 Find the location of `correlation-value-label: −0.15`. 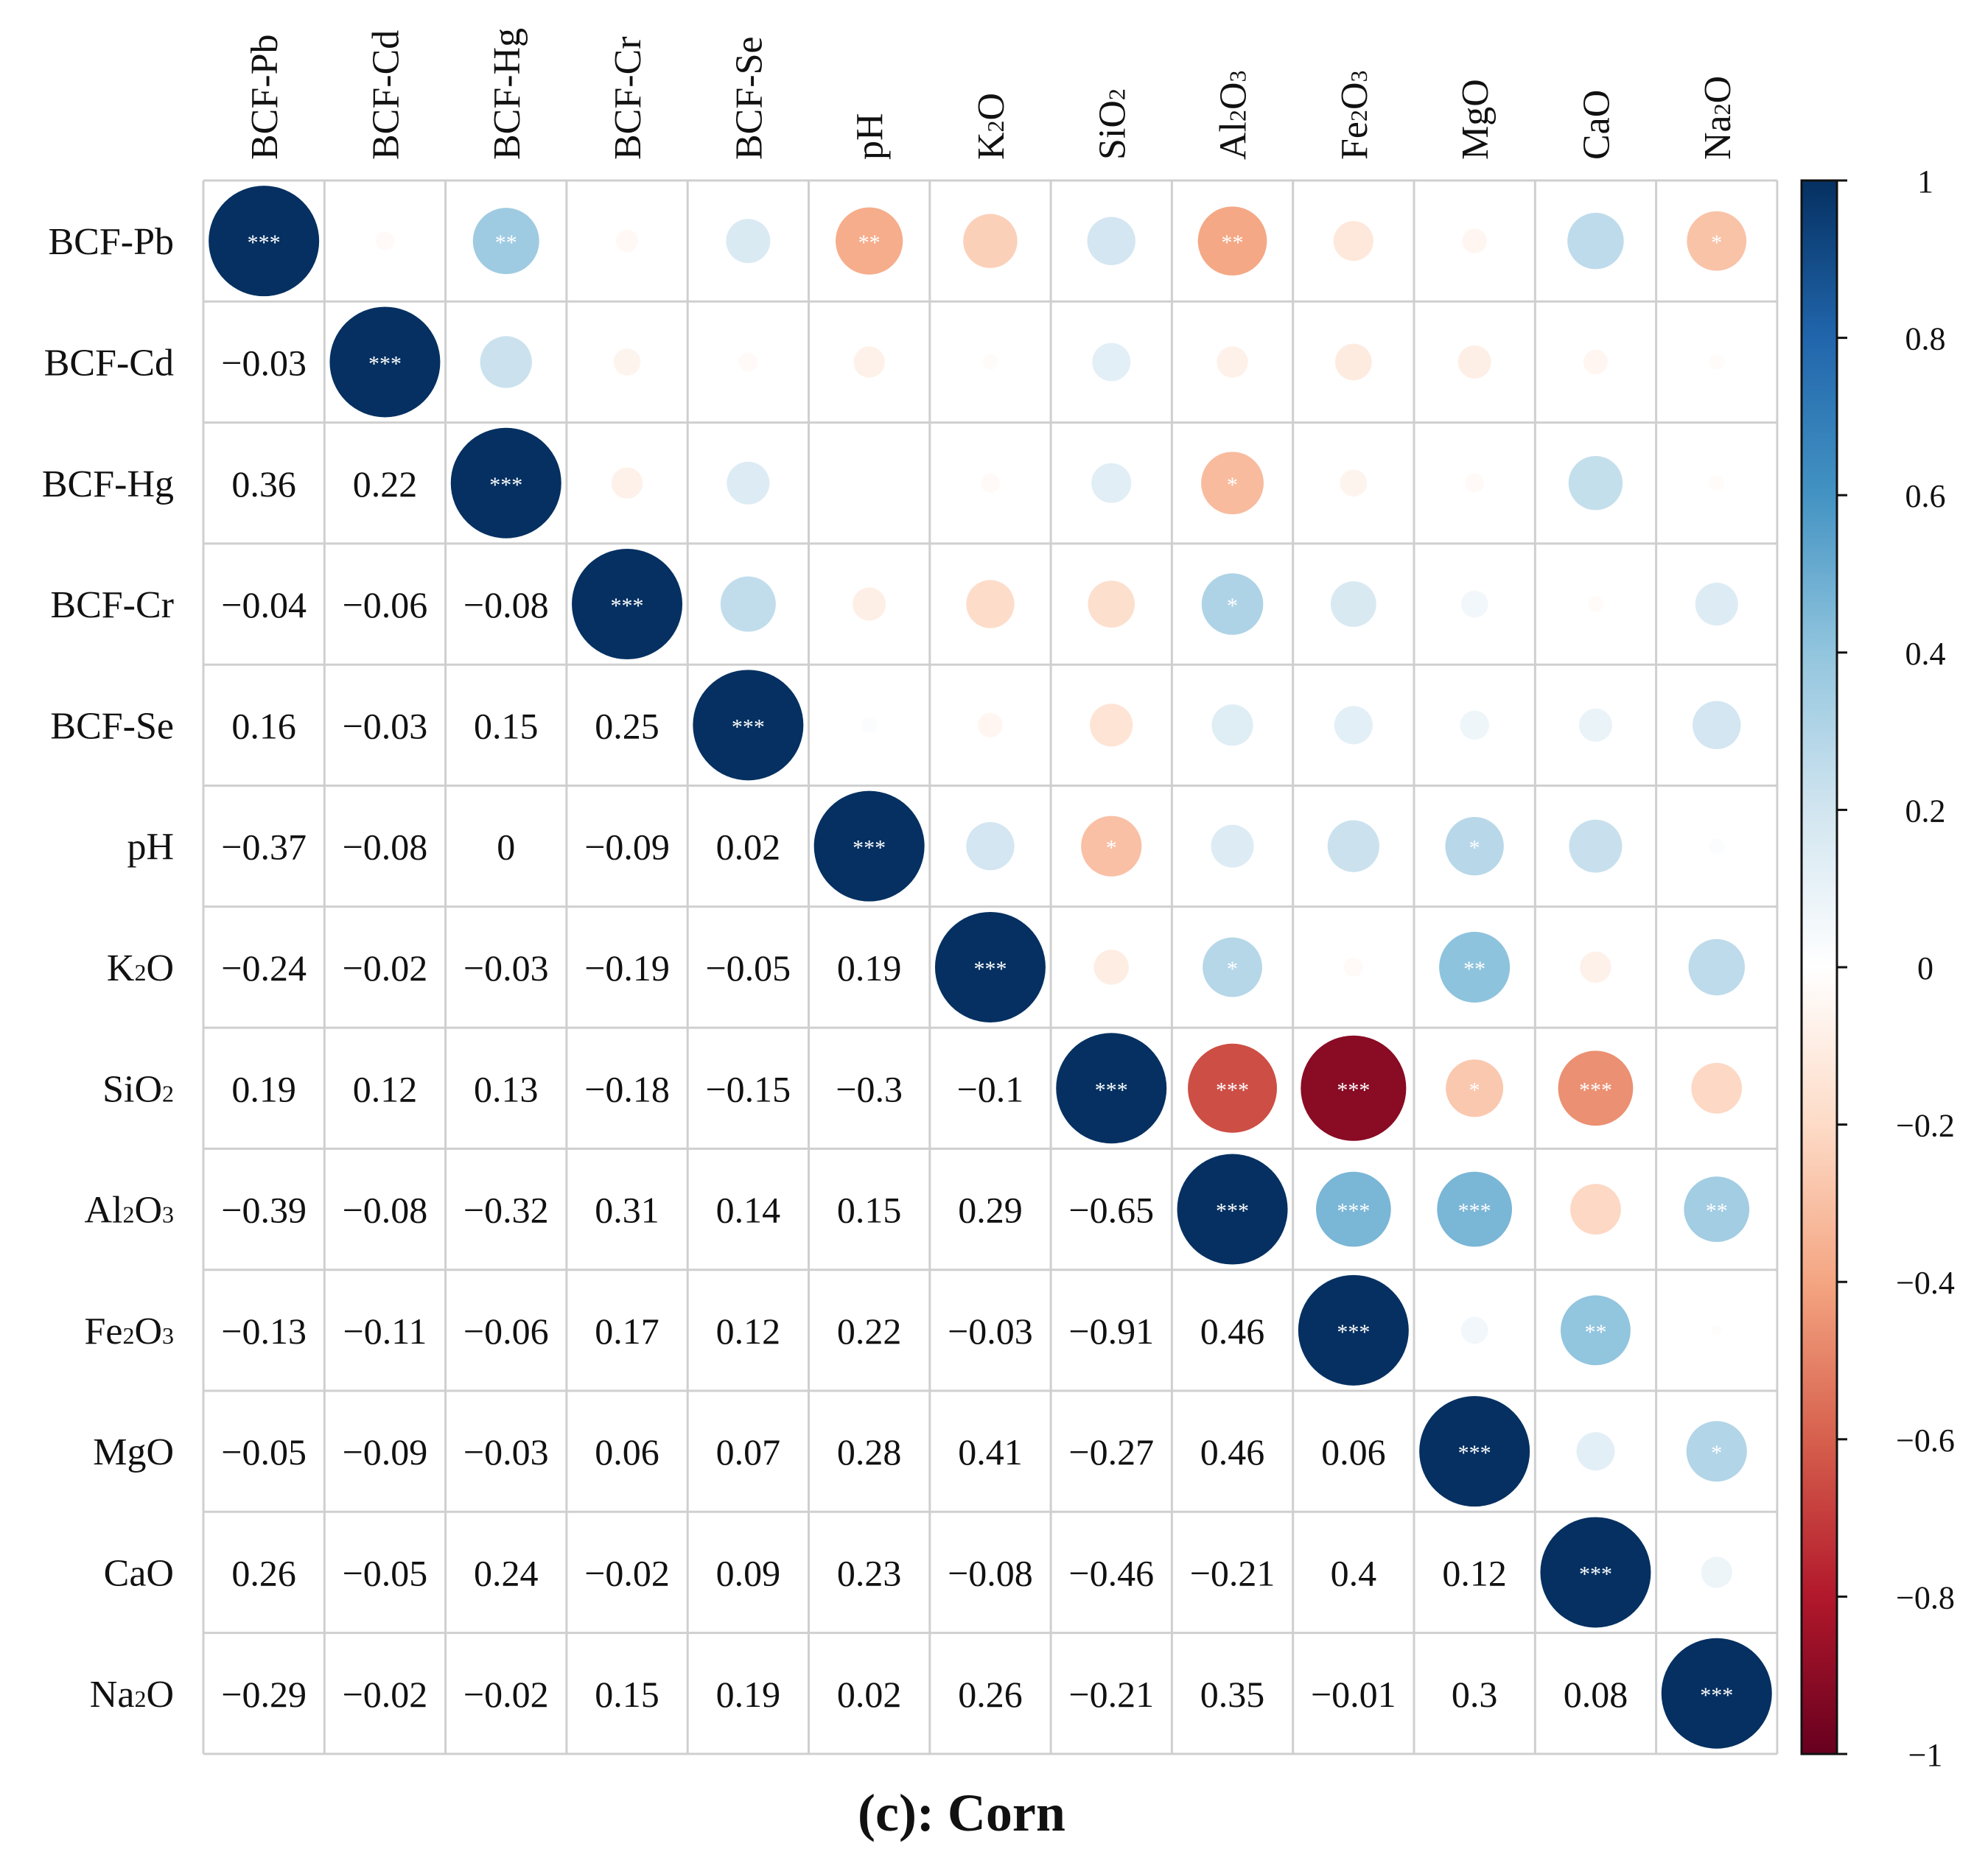

correlation-value-label: −0.15 is located at coordinates (748, 1088).